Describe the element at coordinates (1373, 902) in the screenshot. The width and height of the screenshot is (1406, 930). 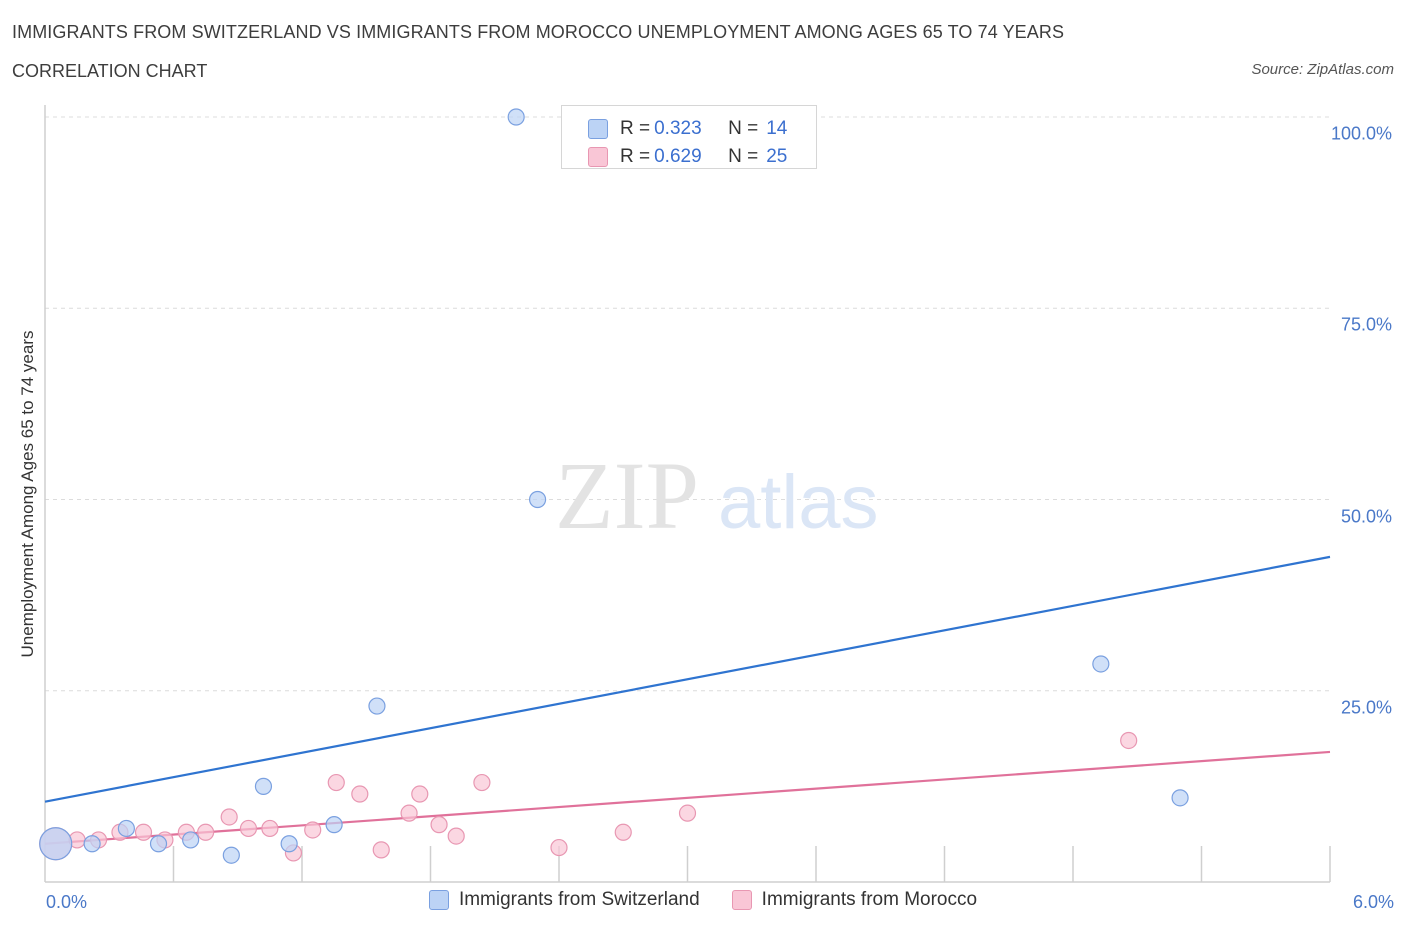
I see `x-tick-label-max: 6.0%` at that location.